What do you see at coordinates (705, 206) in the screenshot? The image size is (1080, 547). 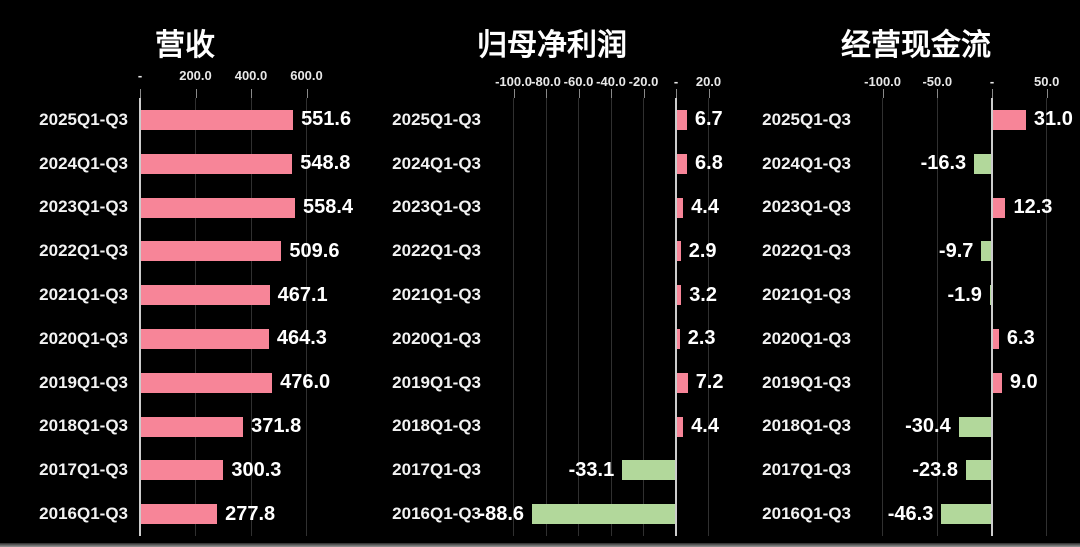 I see `value-label: 4.4` at bounding box center [705, 206].